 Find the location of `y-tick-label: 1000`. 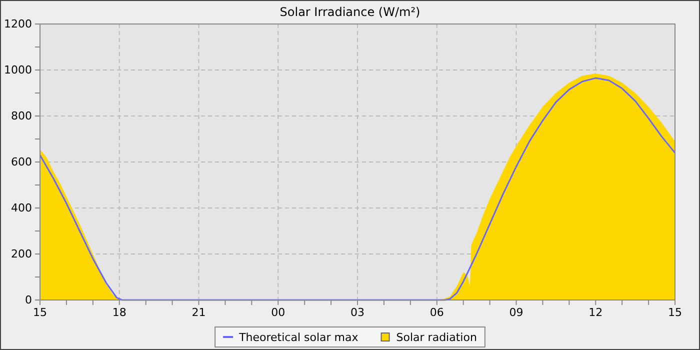

y-tick-label: 1000 is located at coordinates (18, 70).